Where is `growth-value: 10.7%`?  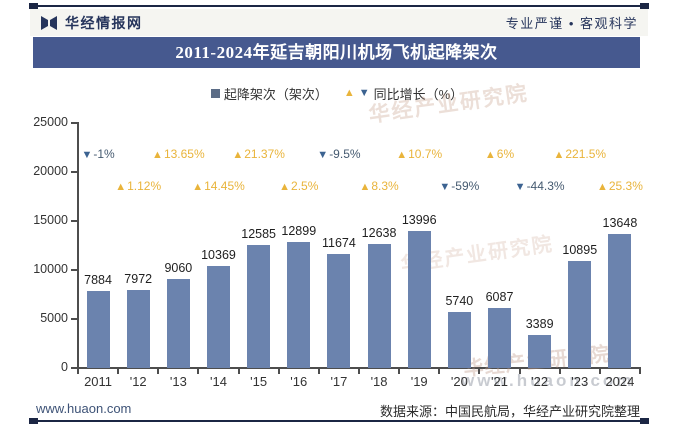 growth-value: 10.7% is located at coordinates (425, 154).